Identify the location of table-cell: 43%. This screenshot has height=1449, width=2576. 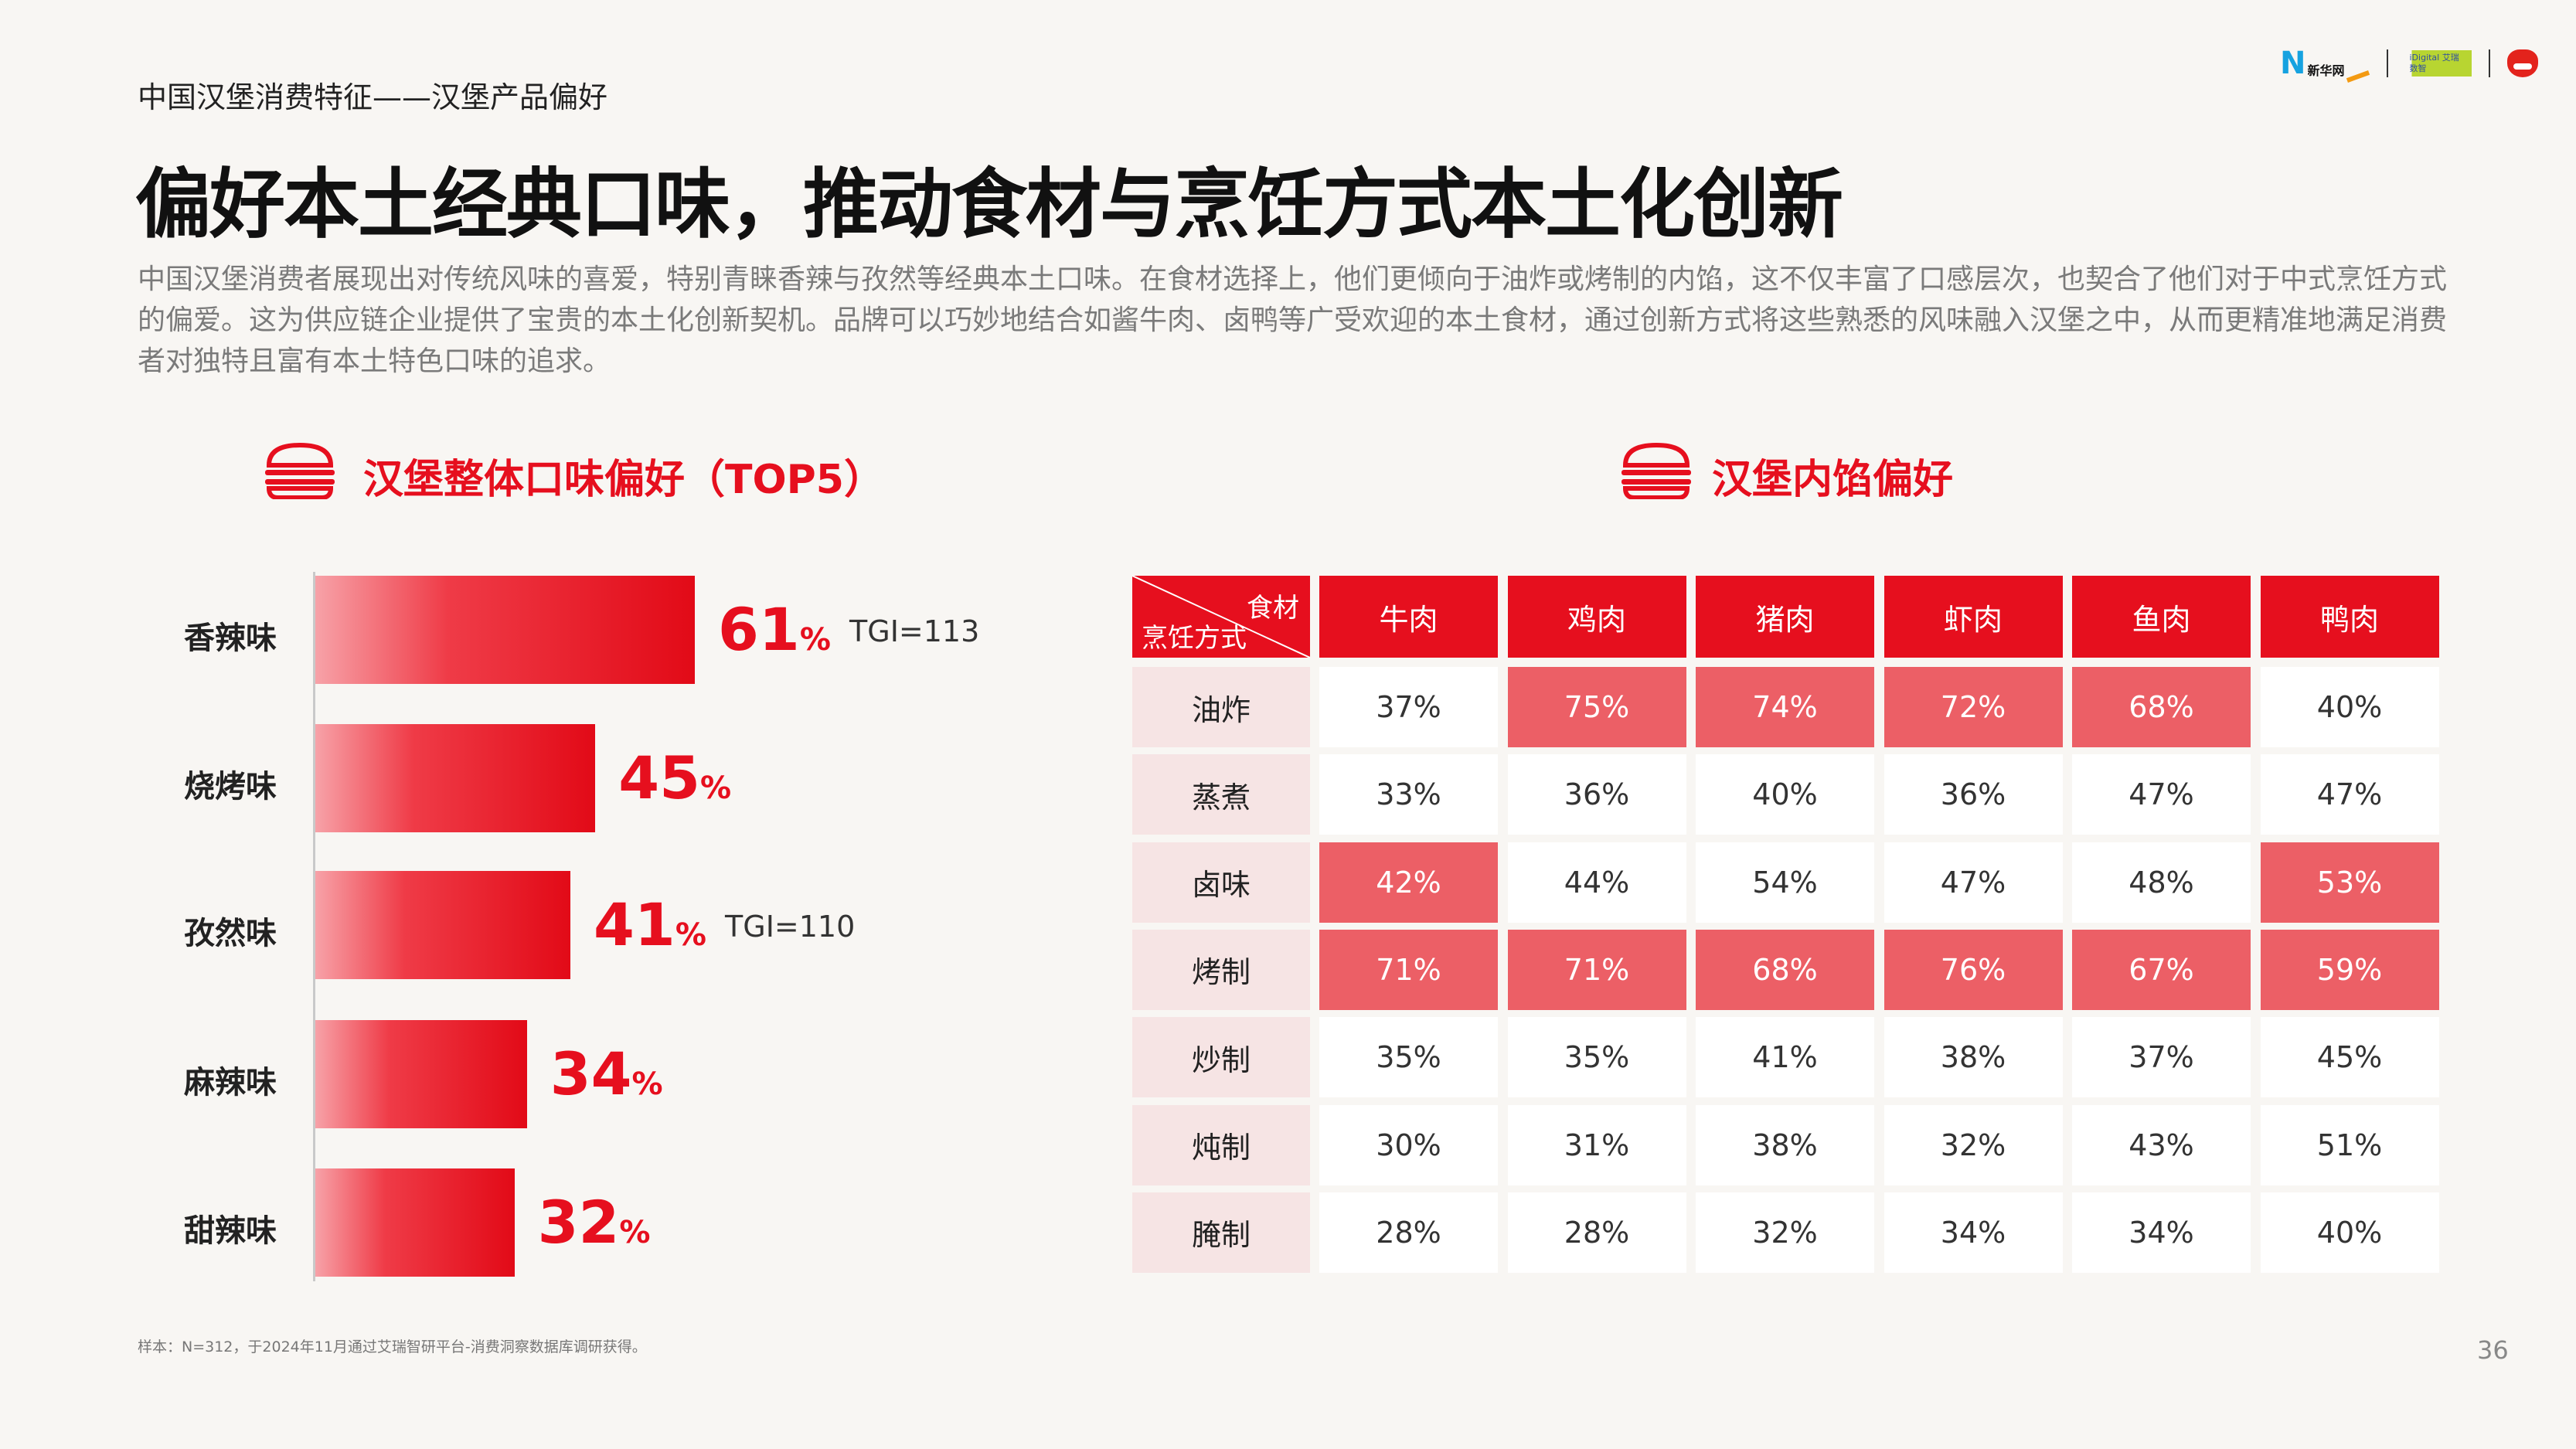
(2161, 1144).